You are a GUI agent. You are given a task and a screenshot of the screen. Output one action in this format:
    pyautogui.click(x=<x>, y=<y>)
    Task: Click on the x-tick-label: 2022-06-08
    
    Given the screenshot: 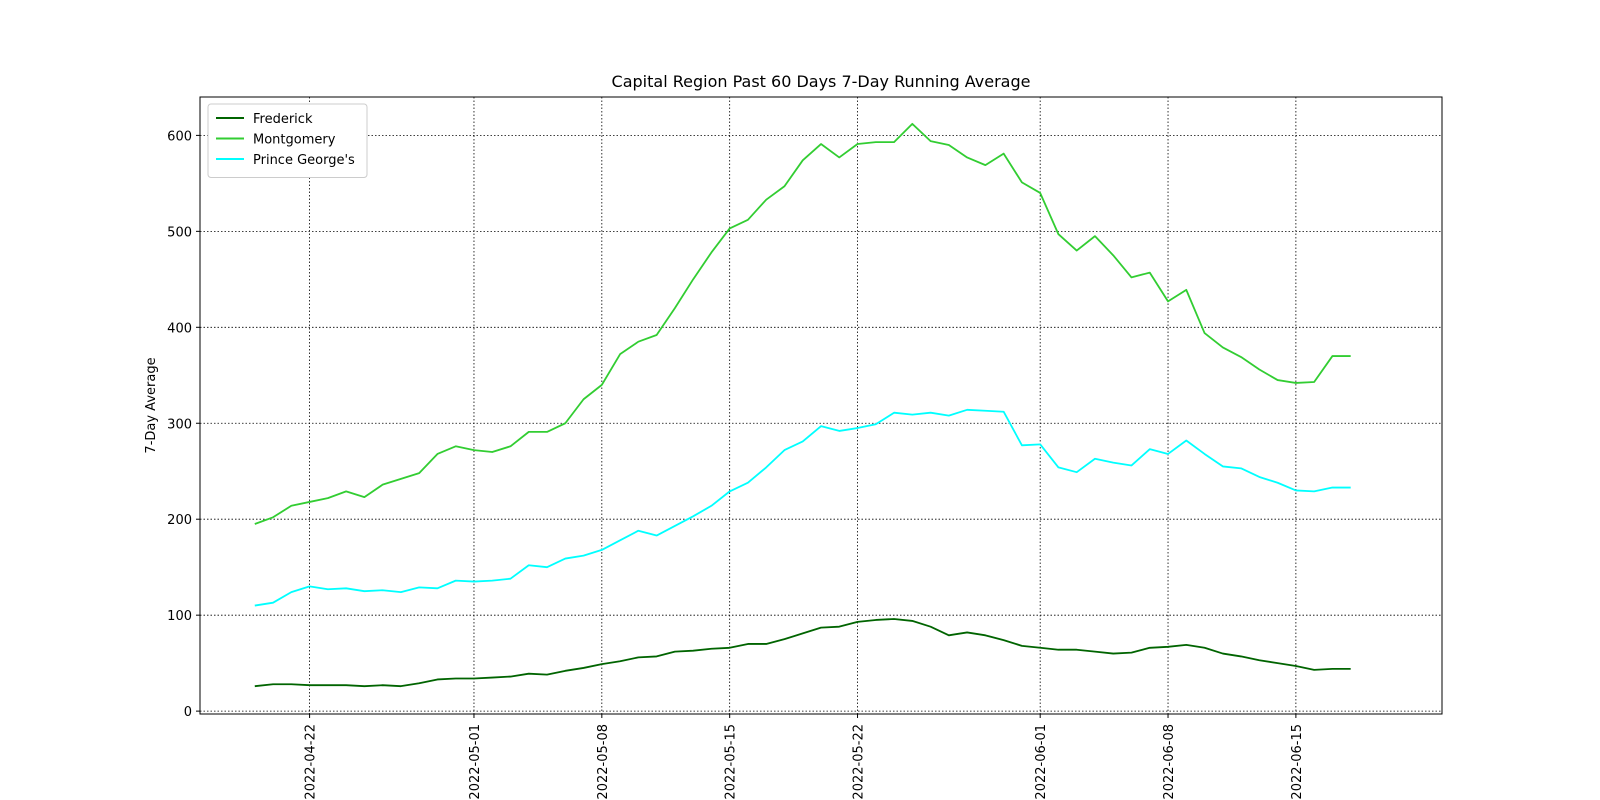 What is the action you would take?
    pyautogui.click(x=1169, y=762)
    